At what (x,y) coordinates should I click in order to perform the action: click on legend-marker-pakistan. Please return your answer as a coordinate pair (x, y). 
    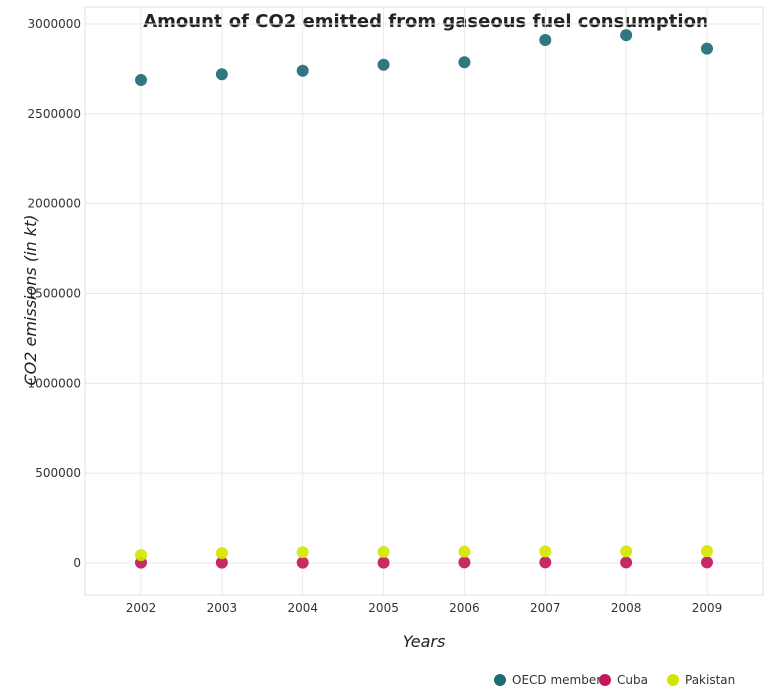
    Looking at the image, I should click on (673, 680).